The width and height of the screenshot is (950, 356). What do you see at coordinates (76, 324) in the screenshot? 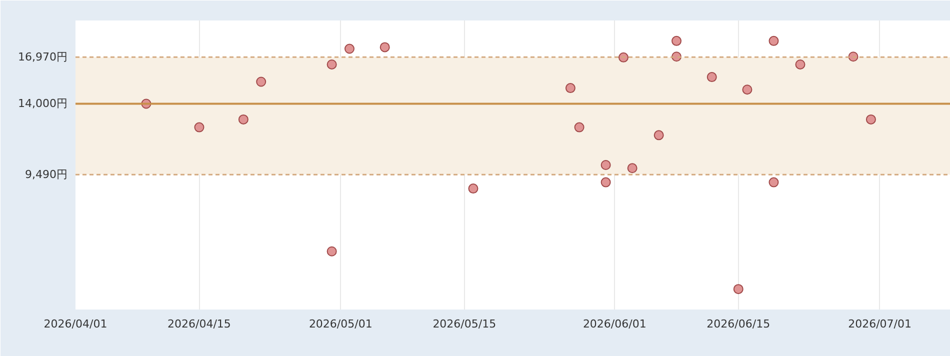
I see `x-tick-label: 2026/04/01` at bounding box center [76, 324].